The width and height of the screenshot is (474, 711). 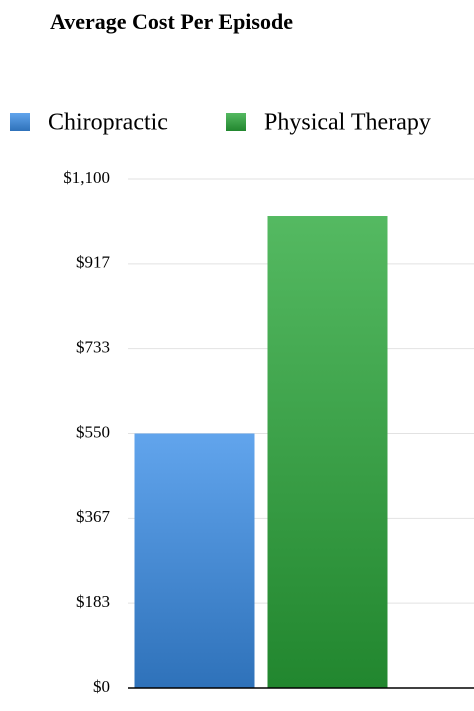 I want to click on y-tick-label: $917, so click(x=93, y=262).